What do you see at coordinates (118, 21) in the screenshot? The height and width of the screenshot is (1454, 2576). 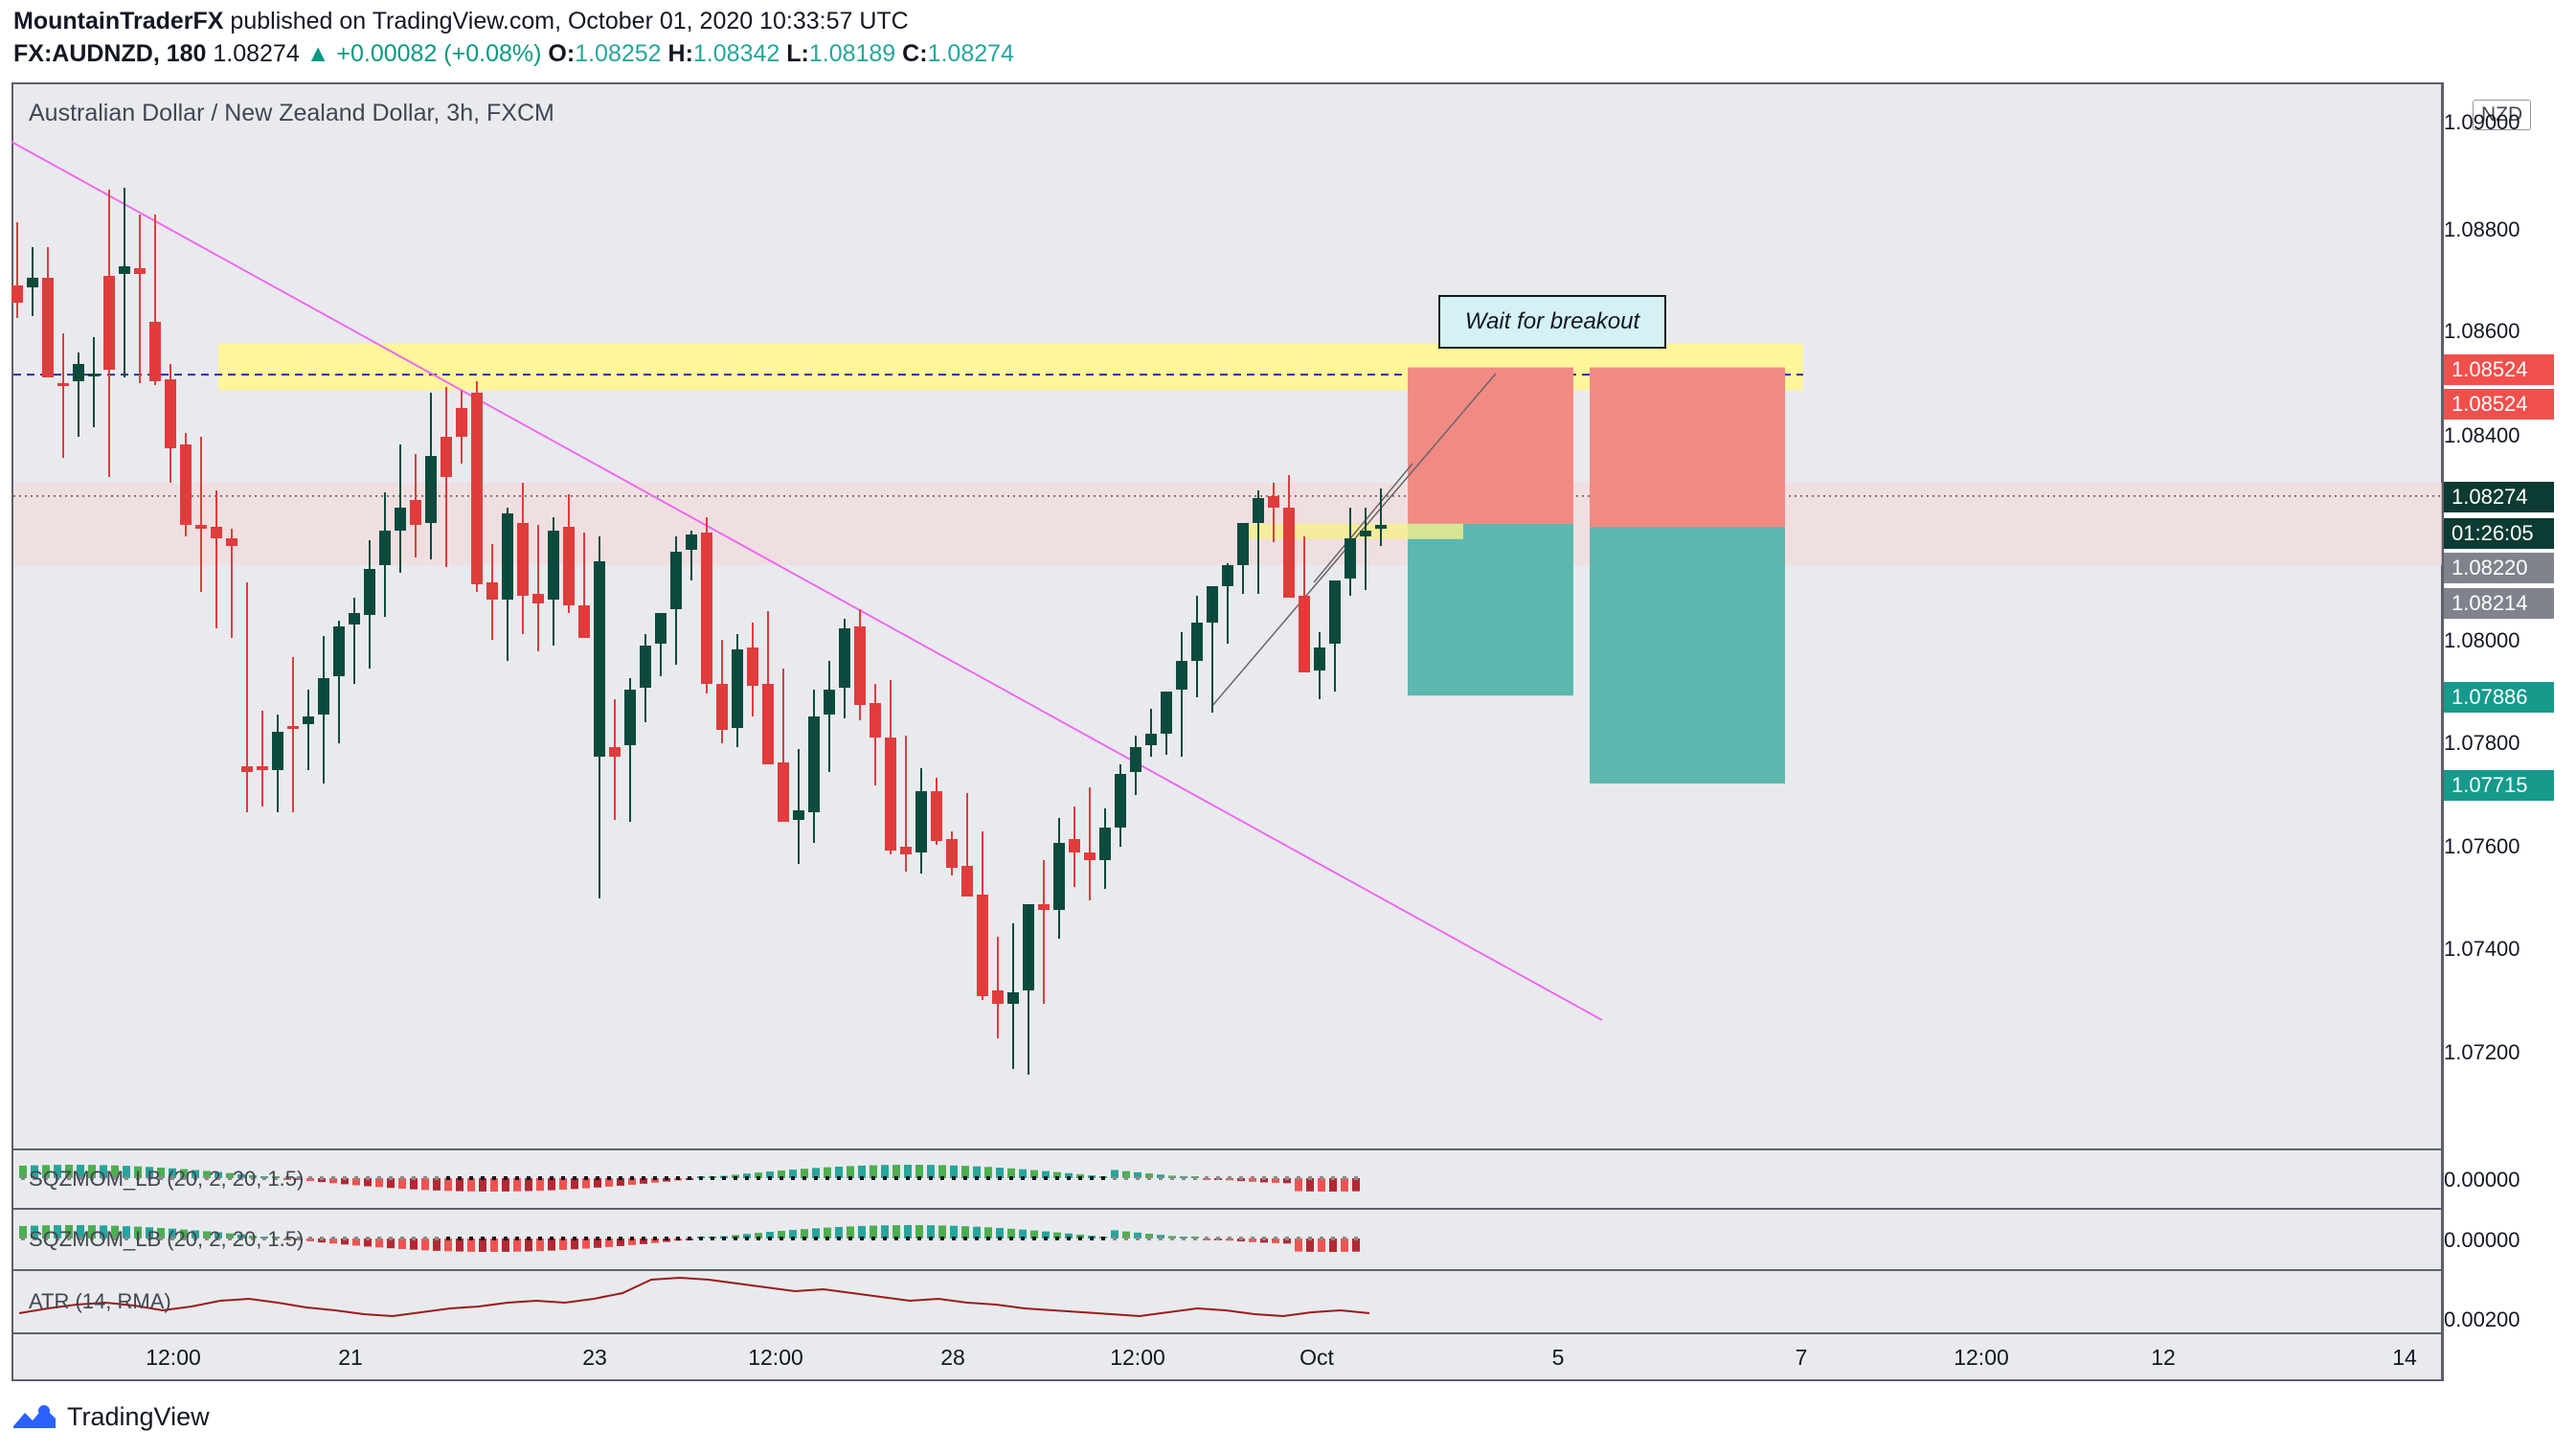 I see `author-name: MountainTraderFX` at bounding box center [118, 21].